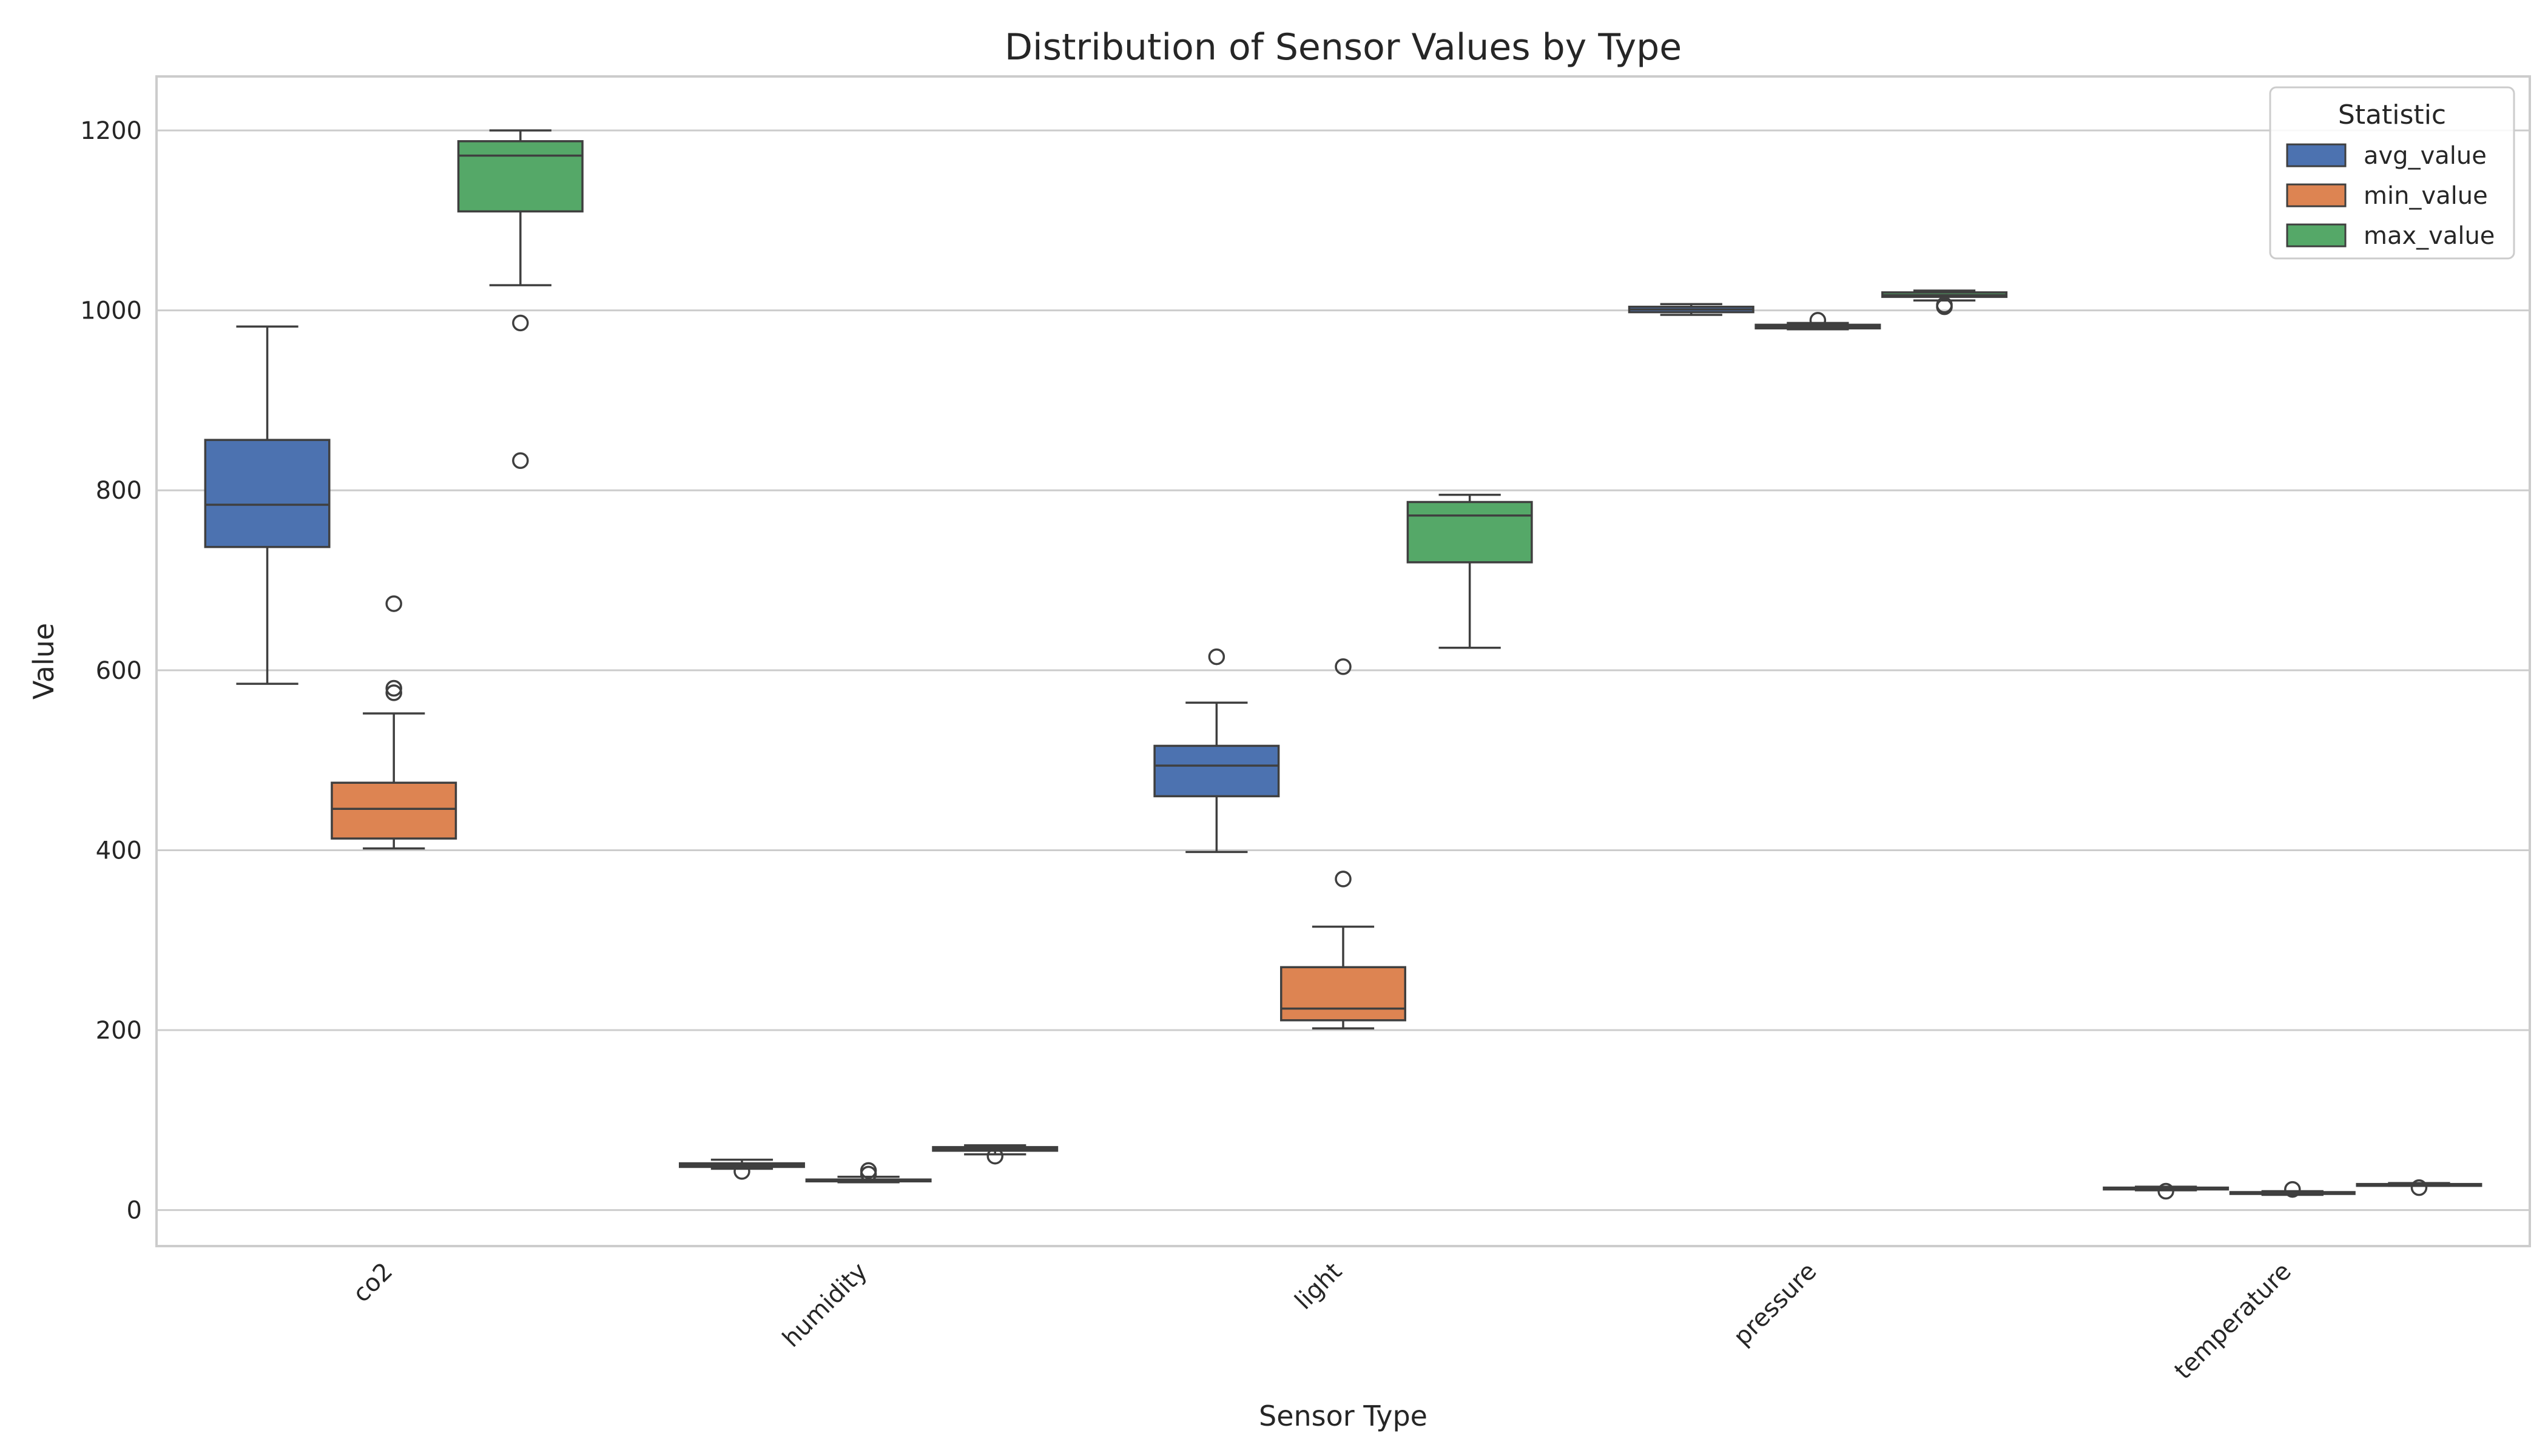  I want to click on legend-swatch-min_value, so click(2316, 195).